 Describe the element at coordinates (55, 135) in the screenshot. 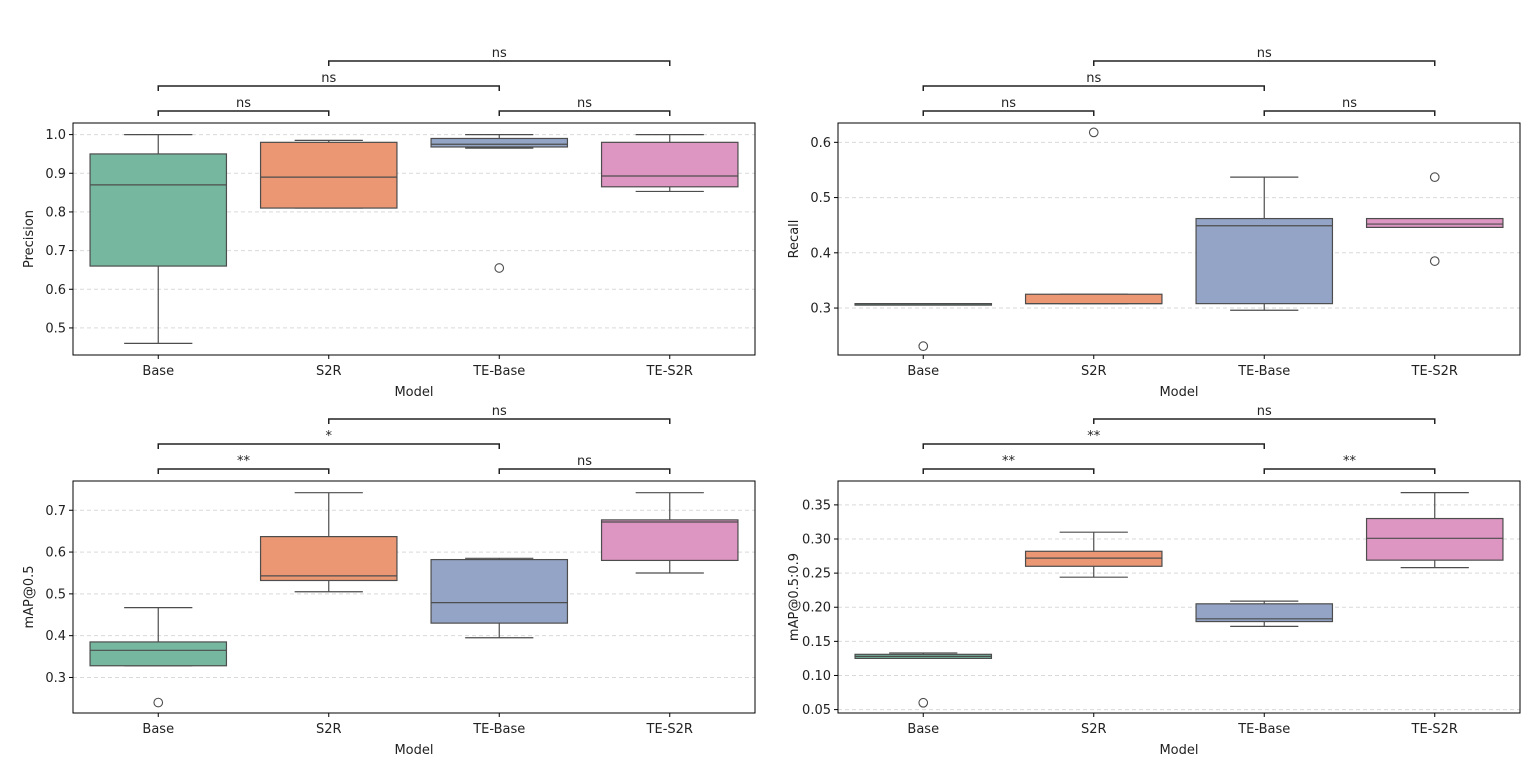

I see `y-tick-label: 1.0` at that location.